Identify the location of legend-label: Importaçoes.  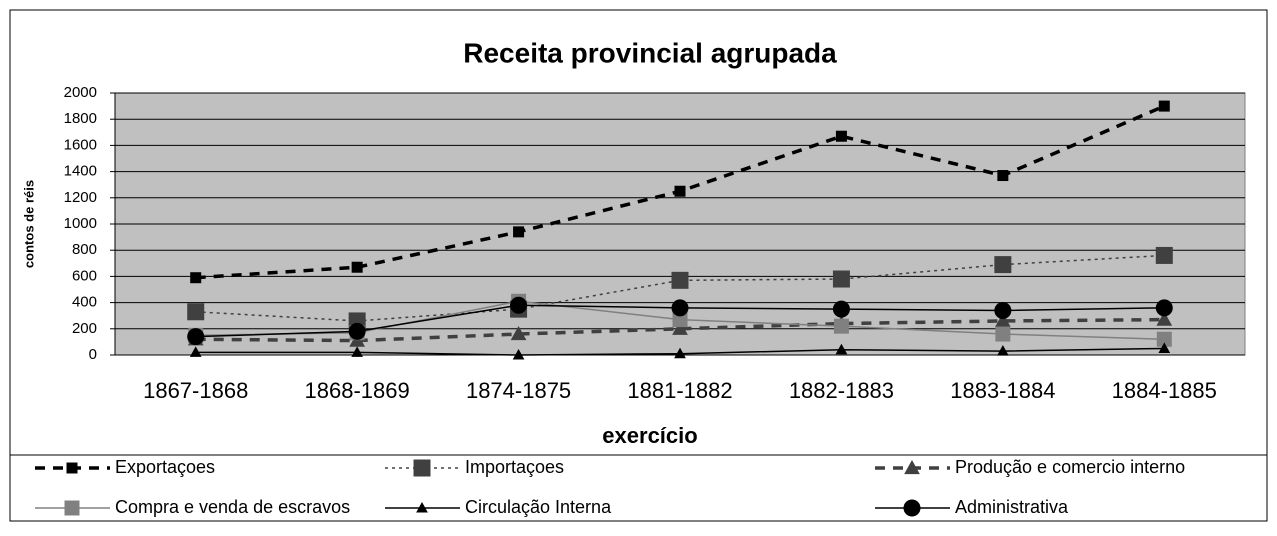
(514, 467).